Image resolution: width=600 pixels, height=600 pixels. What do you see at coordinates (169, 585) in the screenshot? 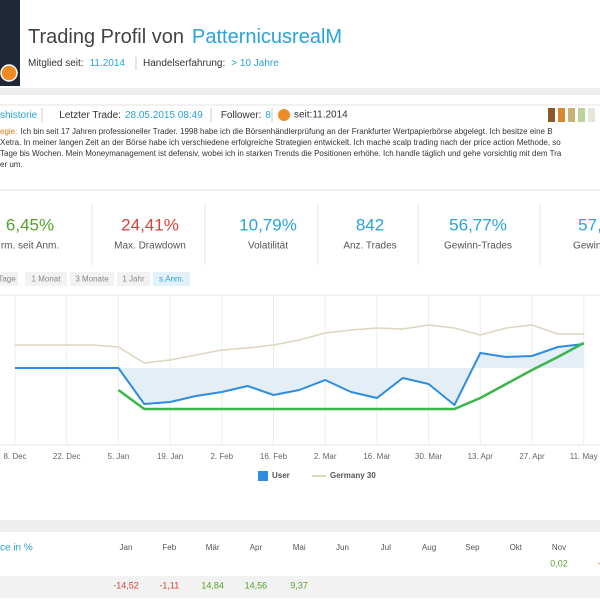
I see `performance-cell: -1,11` at bounding box center [169, 585].